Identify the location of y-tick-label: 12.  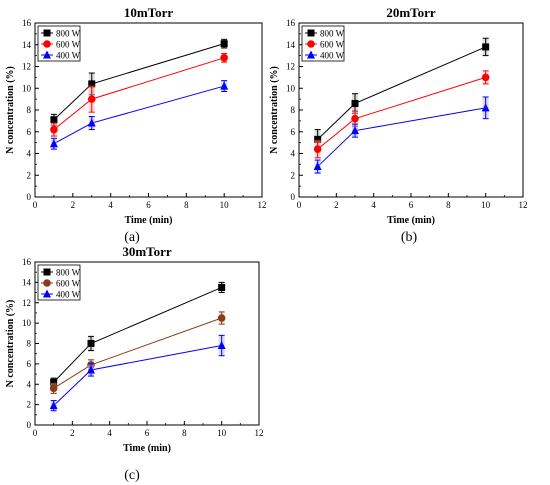
(26, 303).